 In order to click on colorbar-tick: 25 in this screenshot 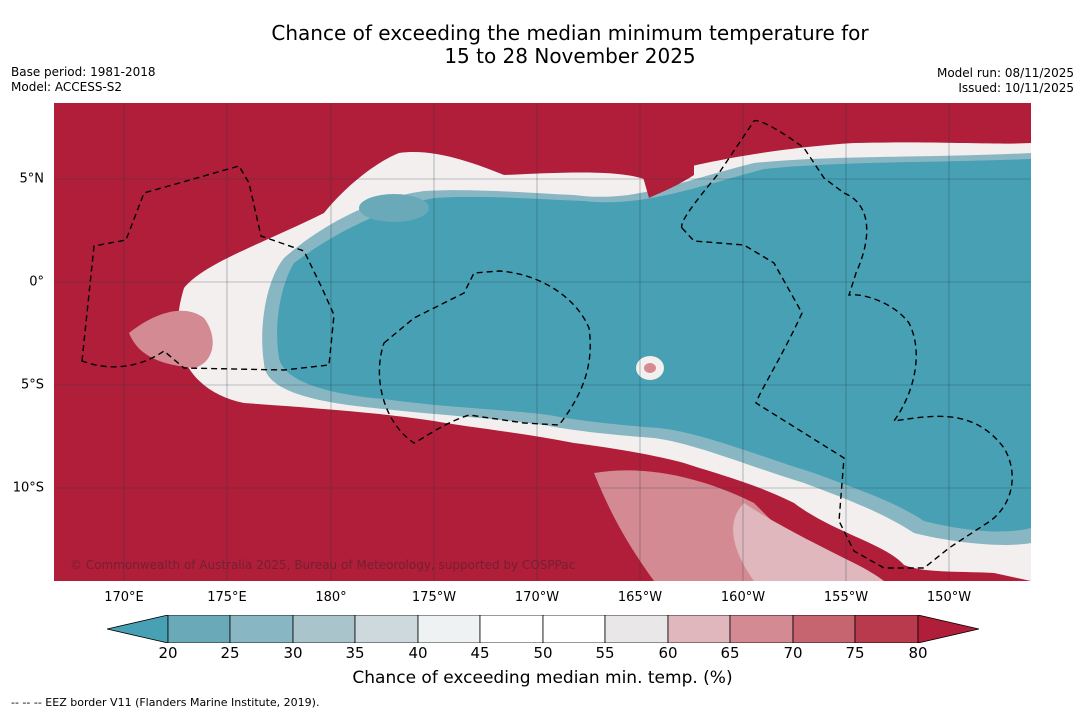, I will do `click(230, 653)`.